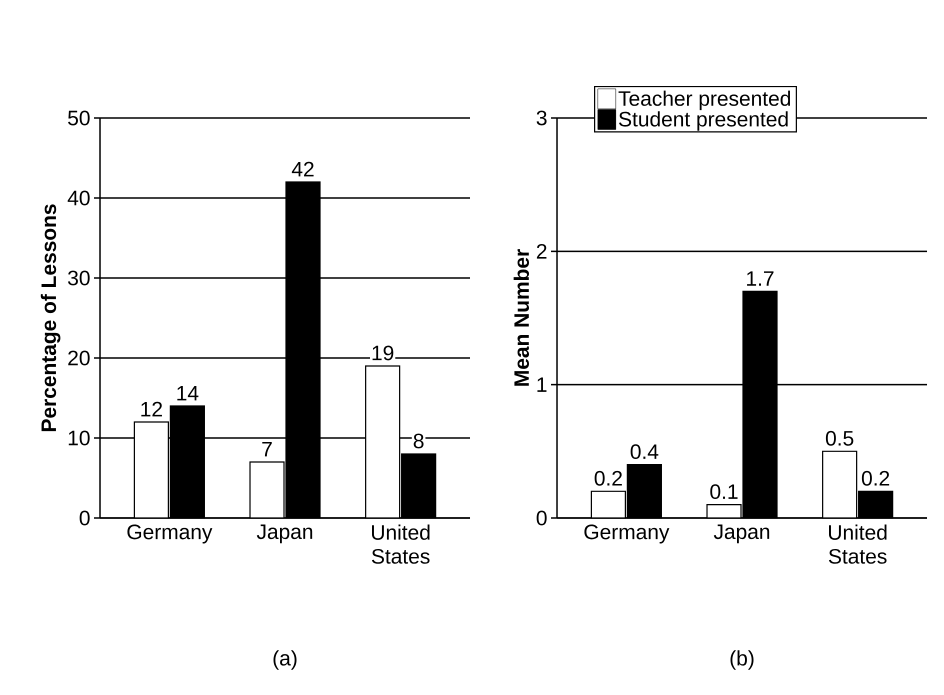  I want to click on data-label: 0.1, so click(724, 492).